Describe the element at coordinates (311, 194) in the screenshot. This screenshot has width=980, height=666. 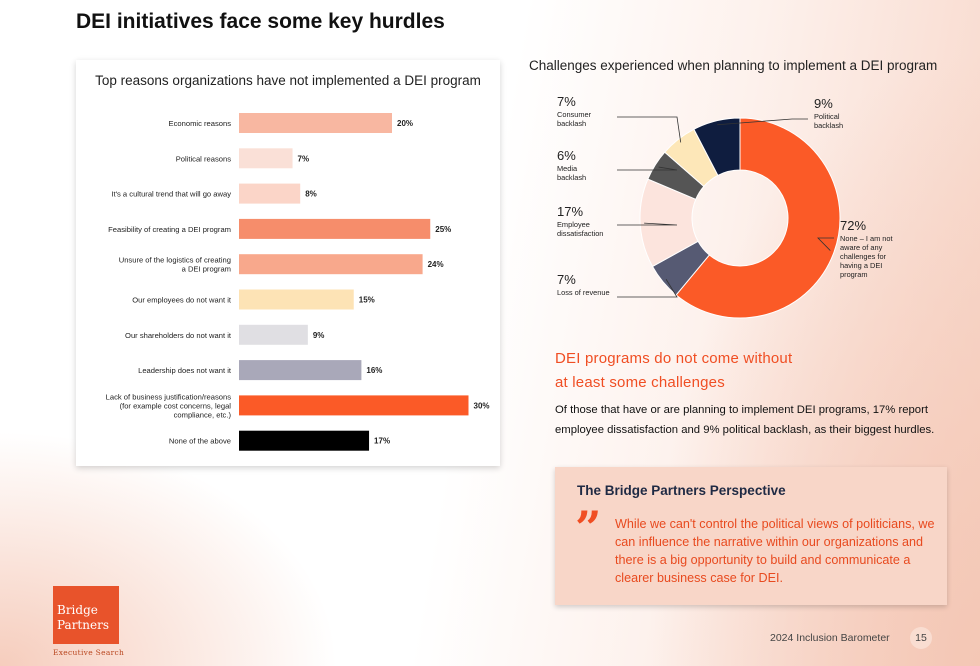
I see `bar-value-label: 8%` at that location.